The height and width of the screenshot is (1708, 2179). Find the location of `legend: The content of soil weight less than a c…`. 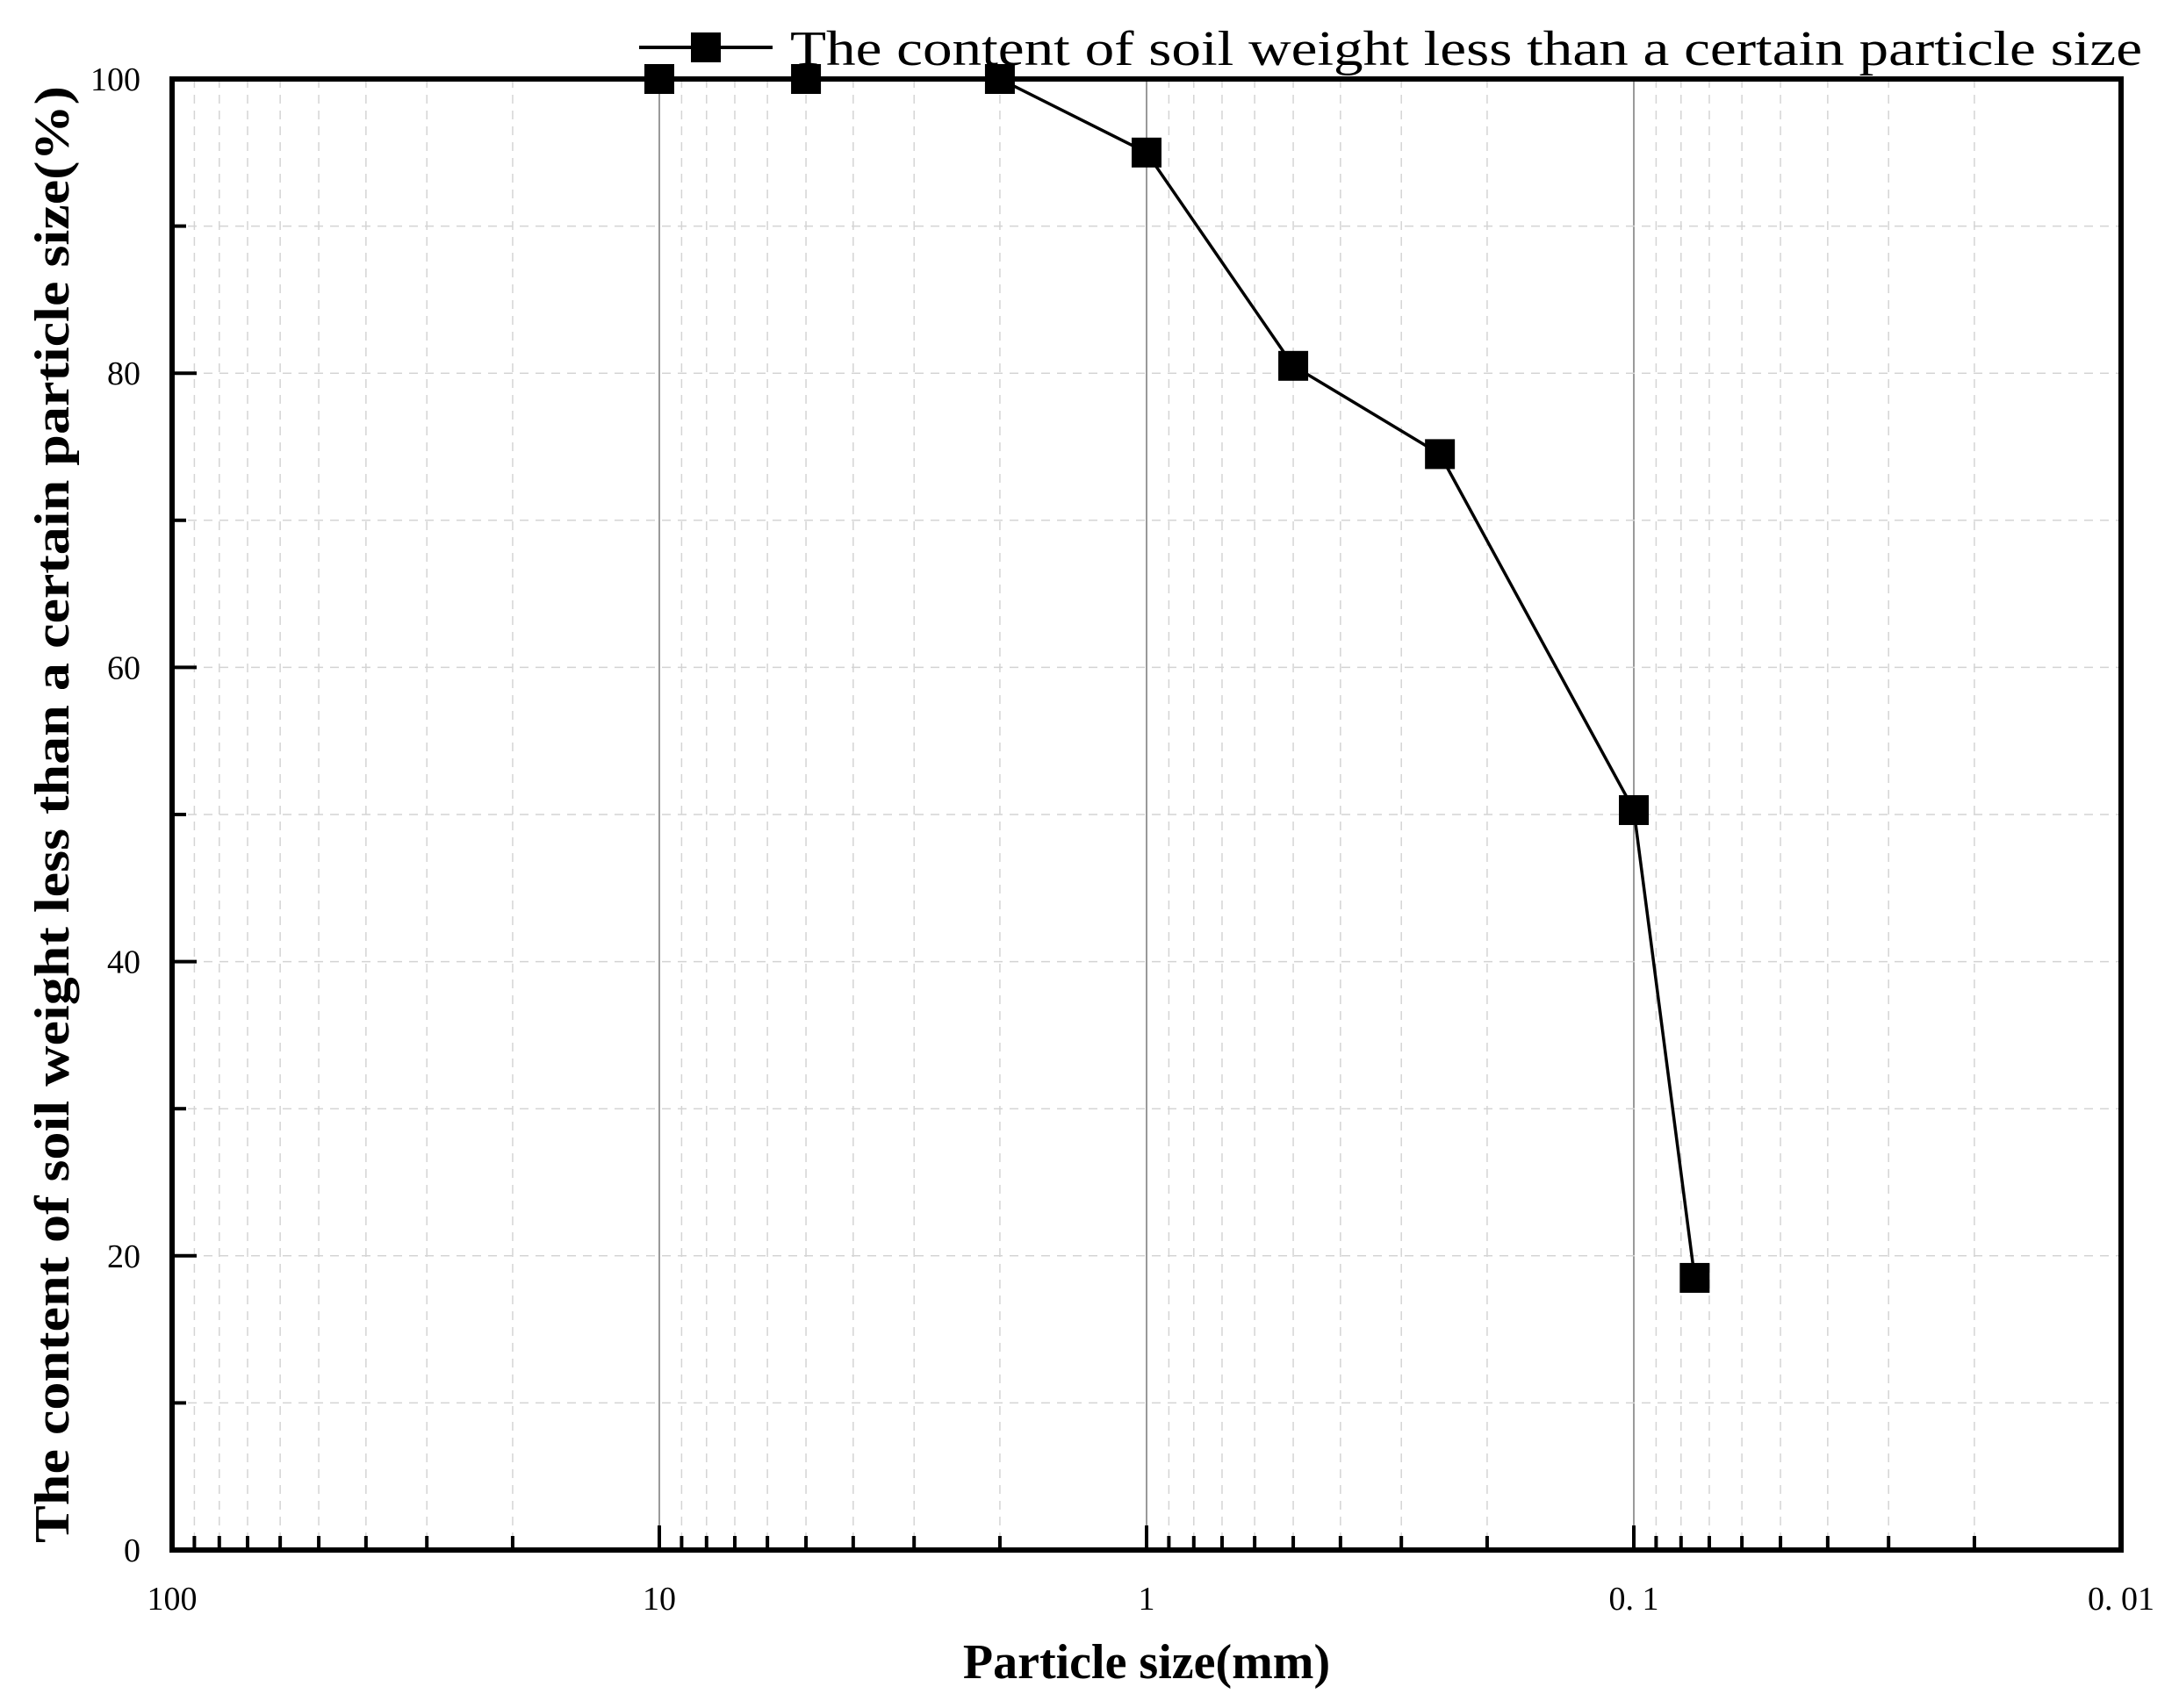

legend: The content of soil weight less than a c… is located at coordinates (1390, 49).